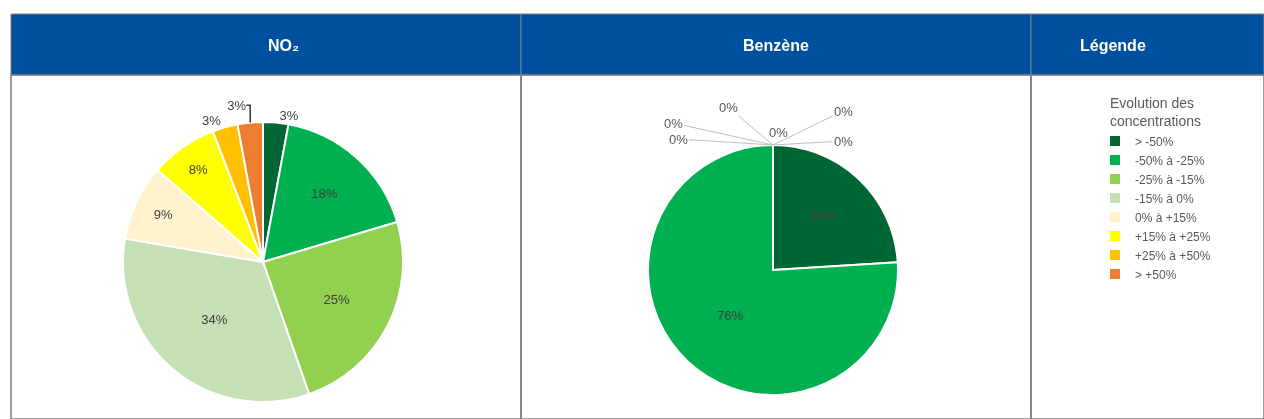 This screenshot has height=419, width=1264. I want to click on legend-label: +15% à +25%, so click(1173, 236).